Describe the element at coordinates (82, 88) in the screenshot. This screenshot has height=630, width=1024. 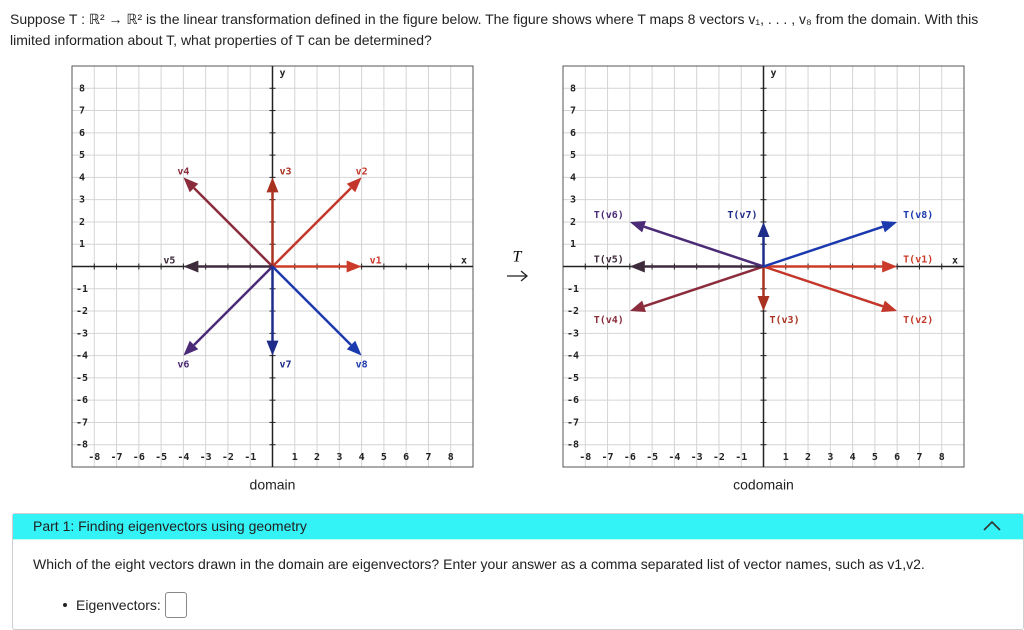
I see `y-tick-label: 8` at that location.